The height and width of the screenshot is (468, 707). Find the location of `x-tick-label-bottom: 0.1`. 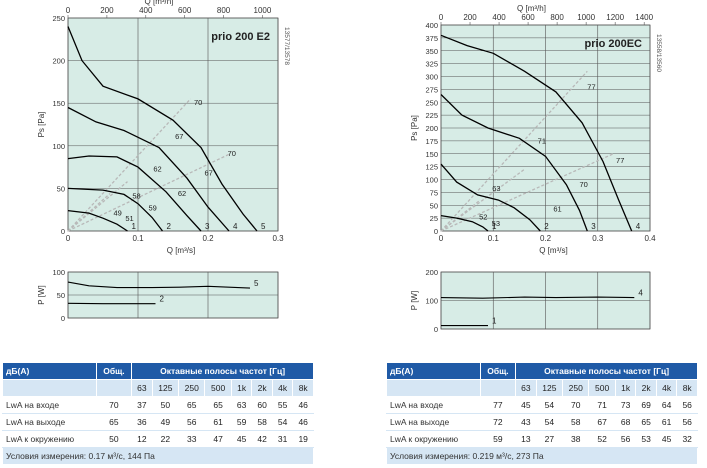

x-tick-label-bottom: 0.1 is located at coordinates (494, 238).